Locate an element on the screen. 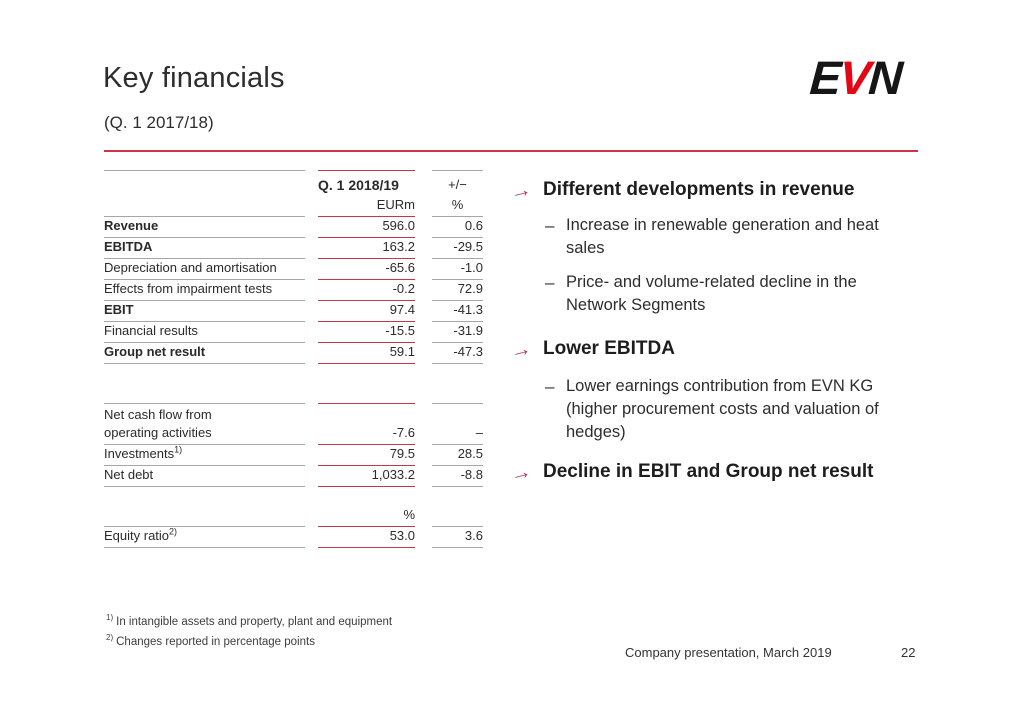  row-value: -0.2 is located at coordinates (366, 291).